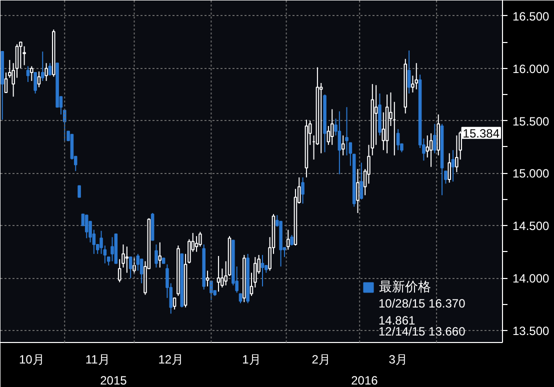  What do you see at coordinates (531, 331) in the screenshot?
I see `y-tick-label: 13.500` at bounding box center [531, 331].